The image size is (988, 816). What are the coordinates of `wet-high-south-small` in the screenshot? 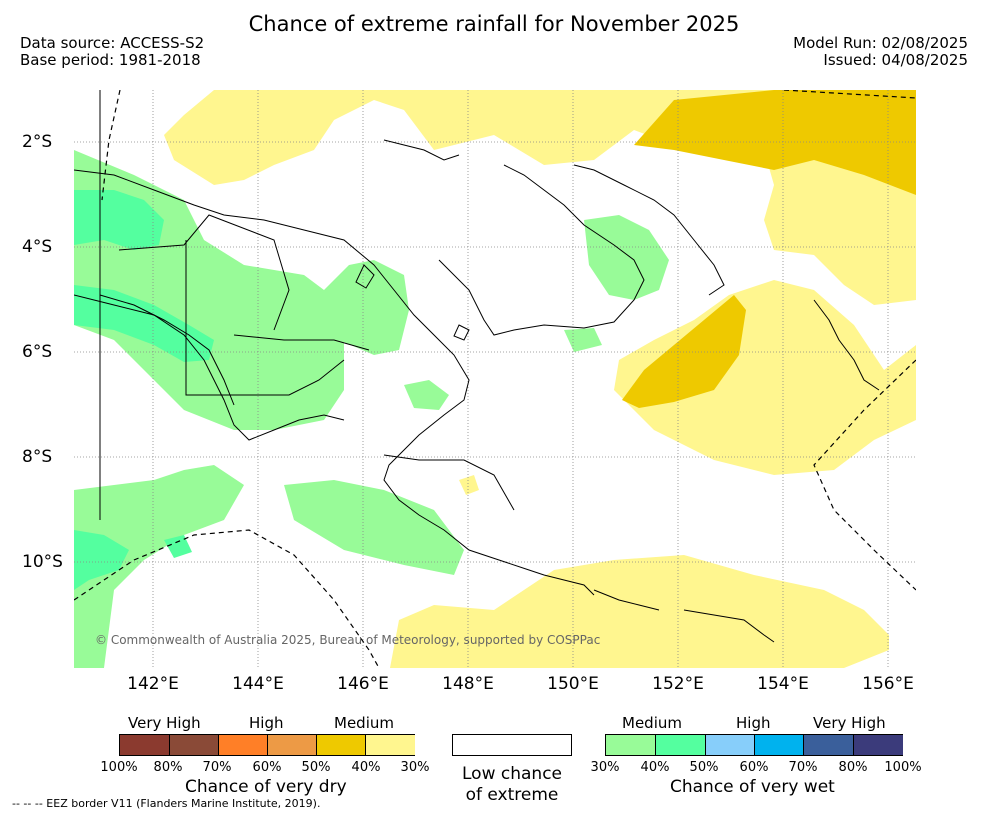 It's located at (178, 546).